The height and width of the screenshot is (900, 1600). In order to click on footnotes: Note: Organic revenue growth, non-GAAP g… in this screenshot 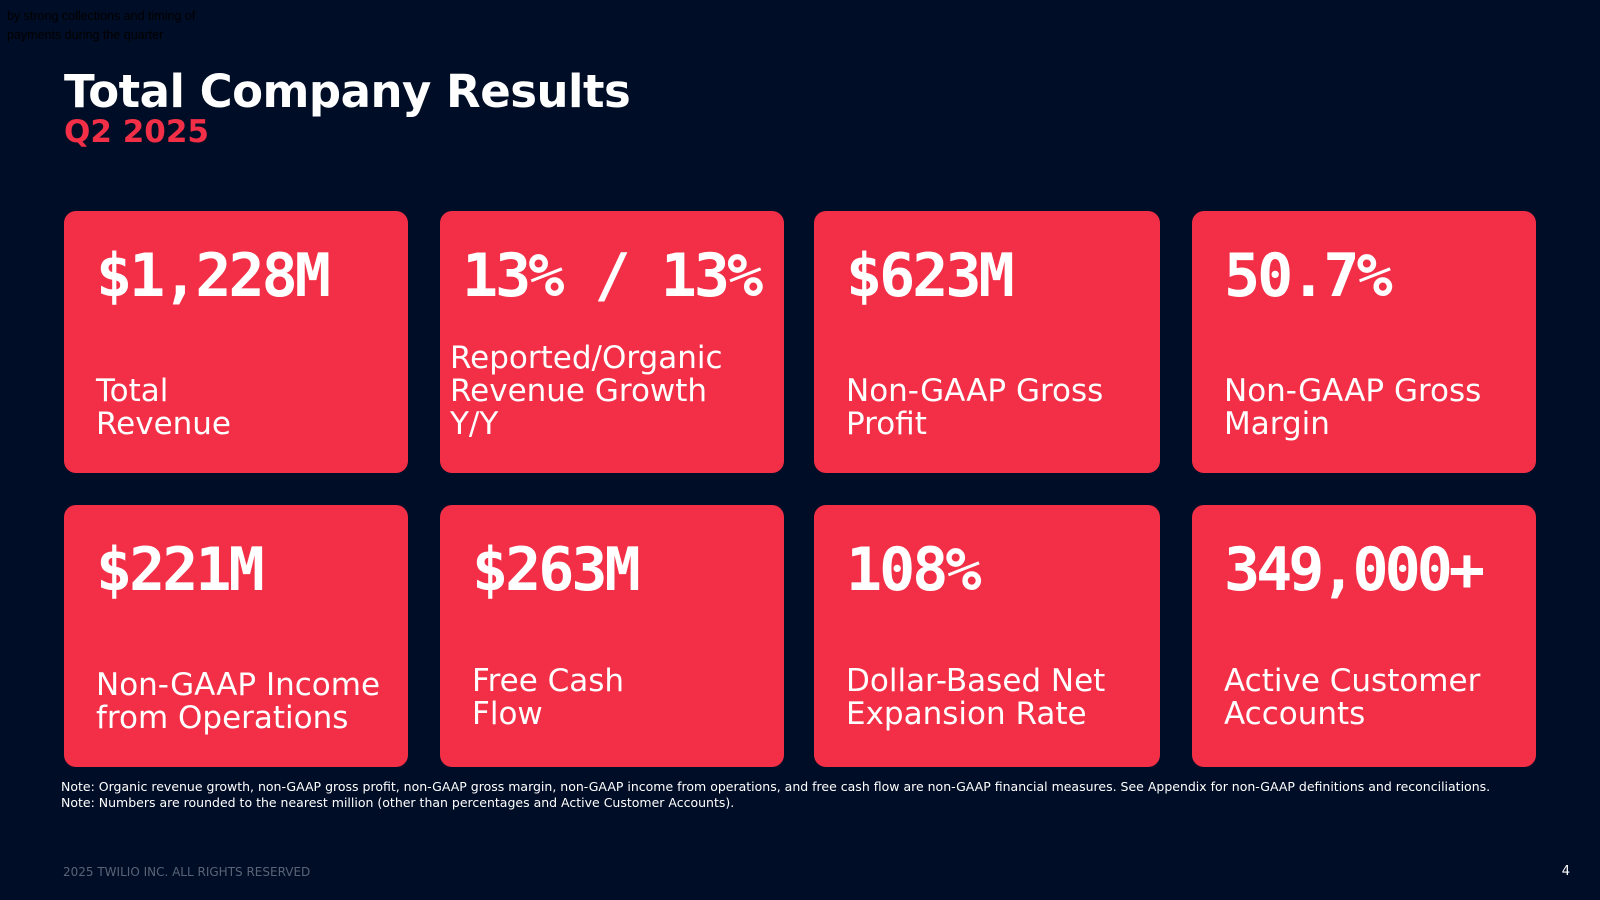, I will do `click(775, 794)`.